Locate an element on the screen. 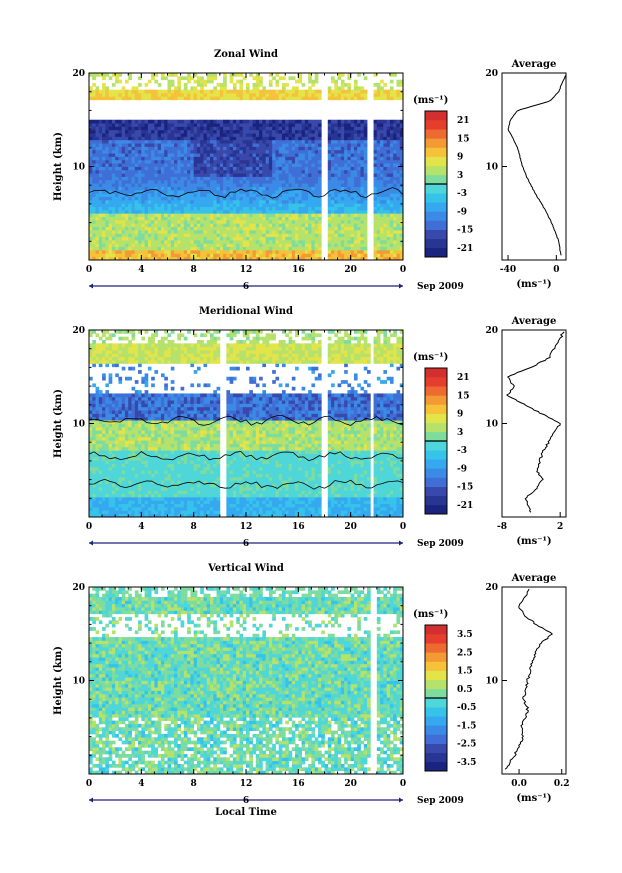  colorbar-swatch is located at coordinates (436, 207).